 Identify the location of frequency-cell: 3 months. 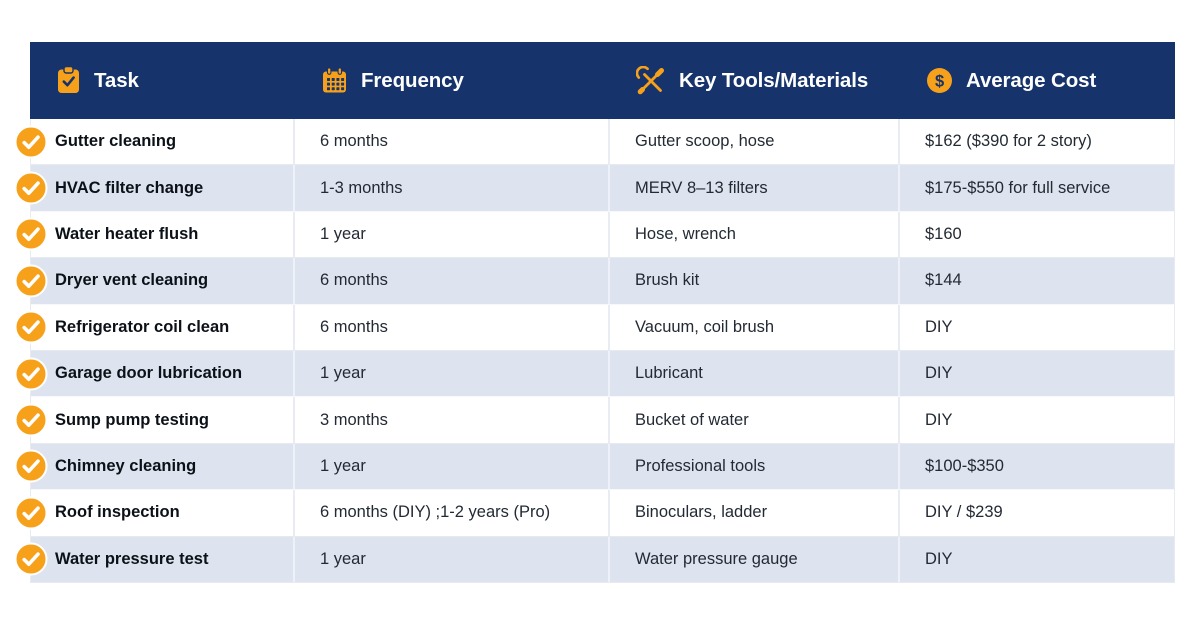
(452, 420).